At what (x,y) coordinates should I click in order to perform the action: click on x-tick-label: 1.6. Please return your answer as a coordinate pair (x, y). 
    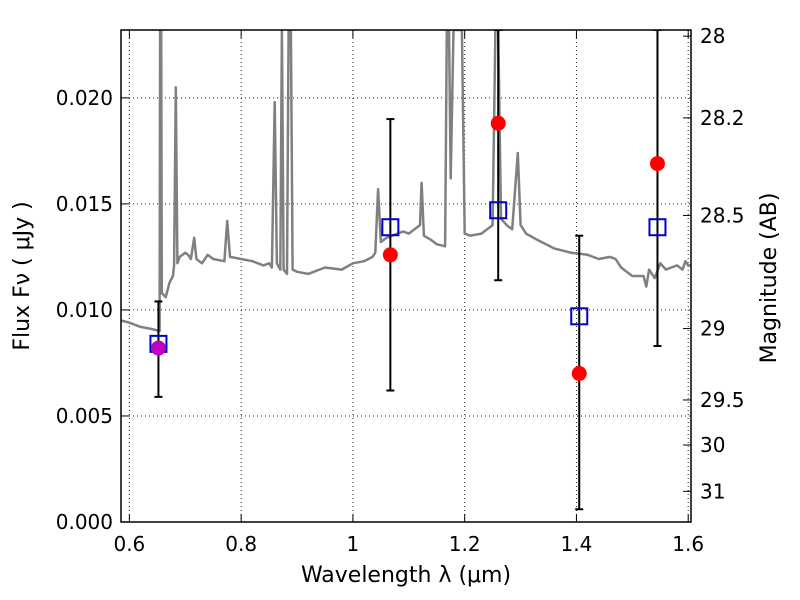
    Looking at the image, I should click on (688, 544).